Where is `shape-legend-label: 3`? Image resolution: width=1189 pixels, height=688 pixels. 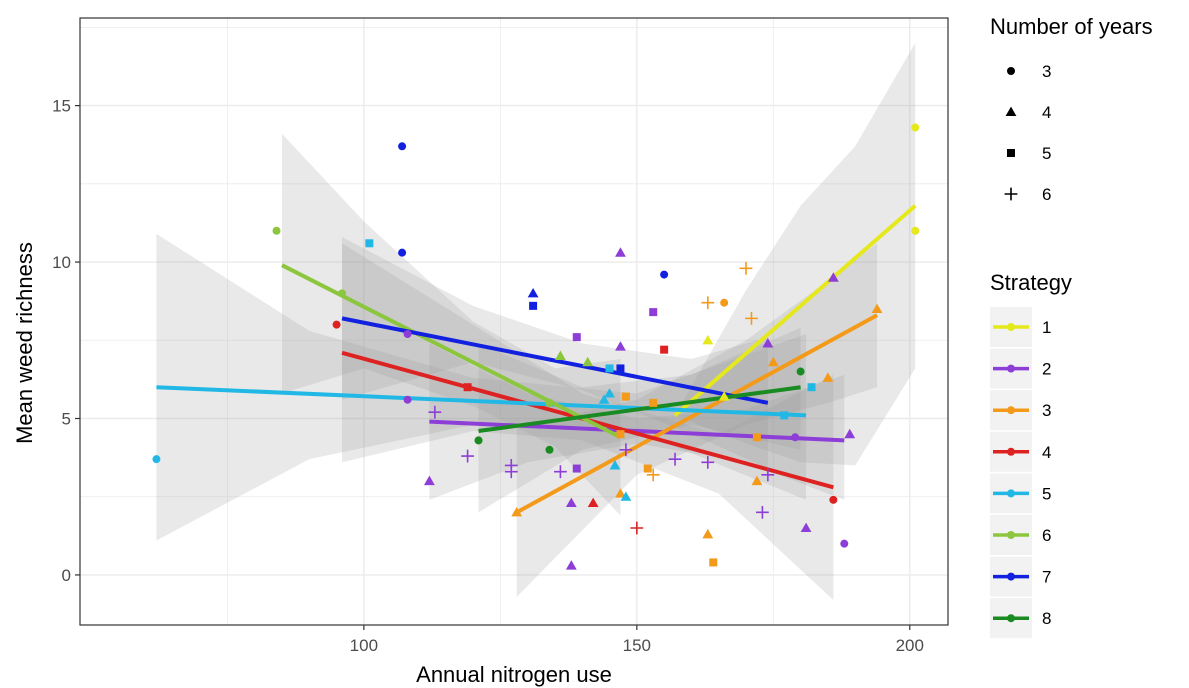 shape-legend-label: 3 is located at coordinates (1046, 71).